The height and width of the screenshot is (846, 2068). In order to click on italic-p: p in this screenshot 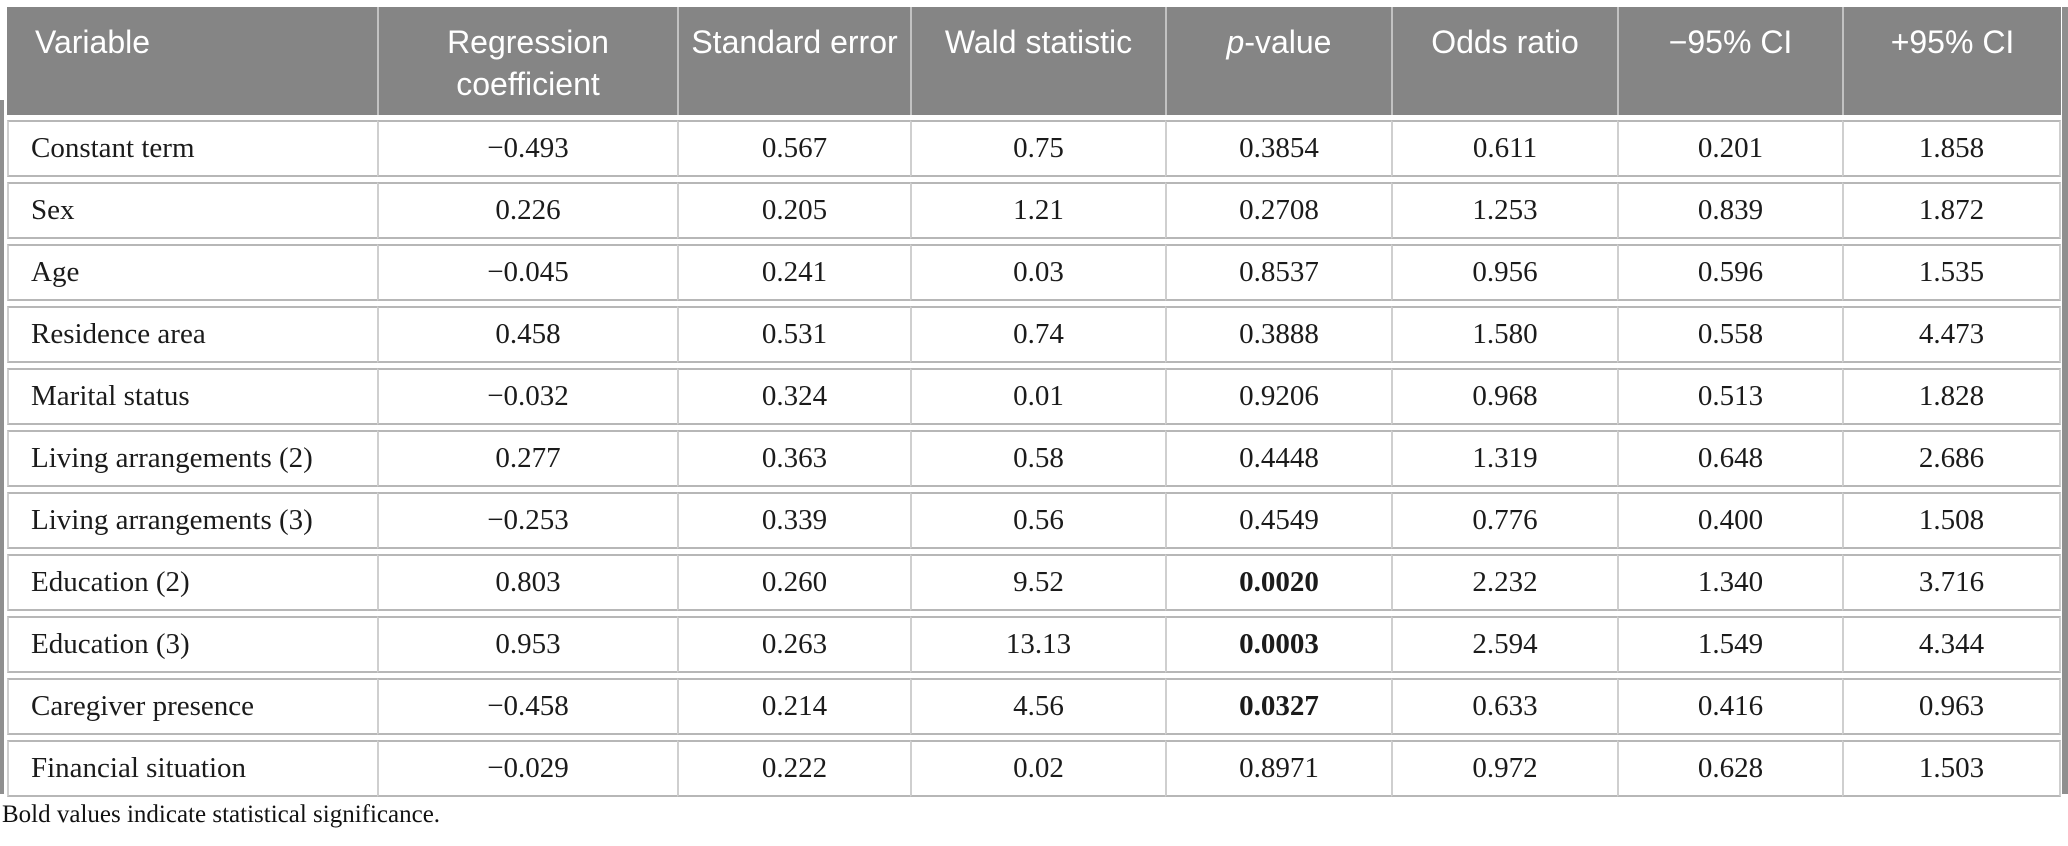, I will do `click(1235, 42)`.